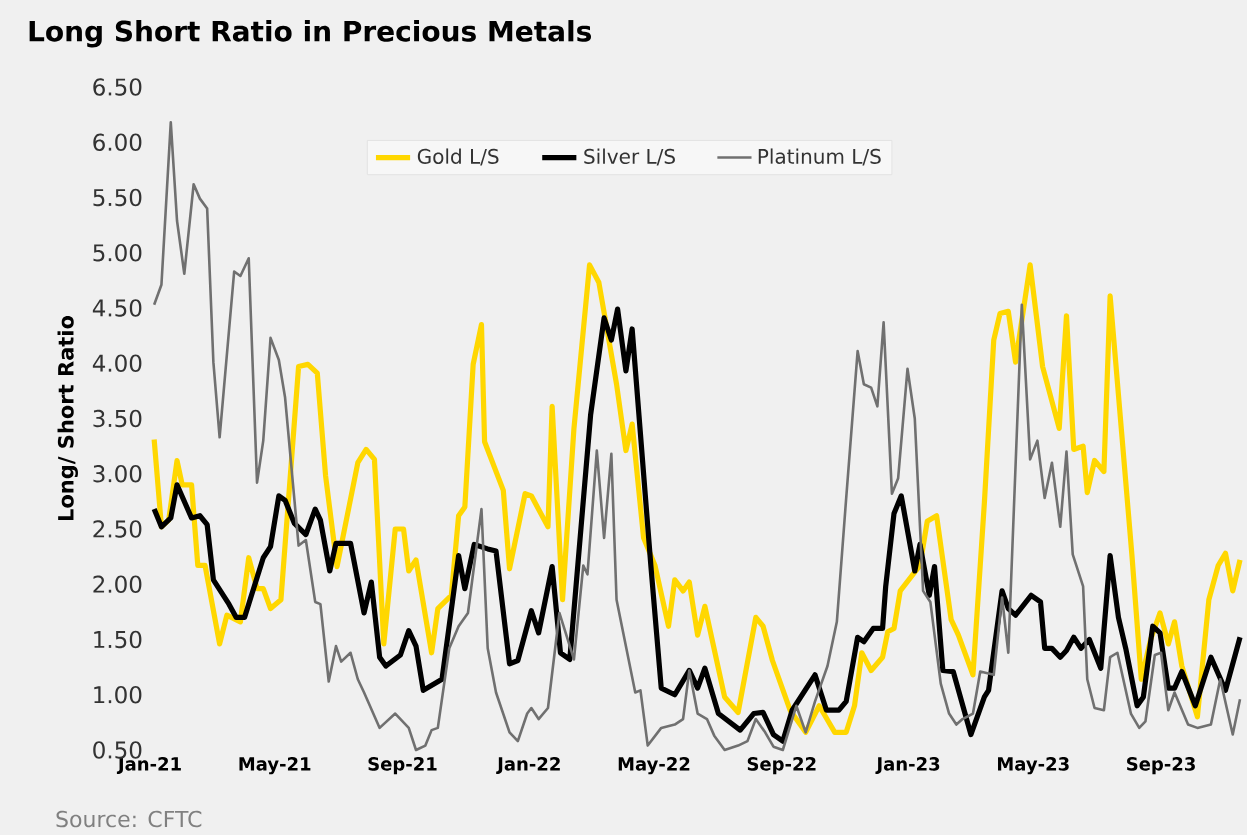 This screenshot has width=1247, height=835. I want to click on y-tick-label: 5.50, so click(117, 197).